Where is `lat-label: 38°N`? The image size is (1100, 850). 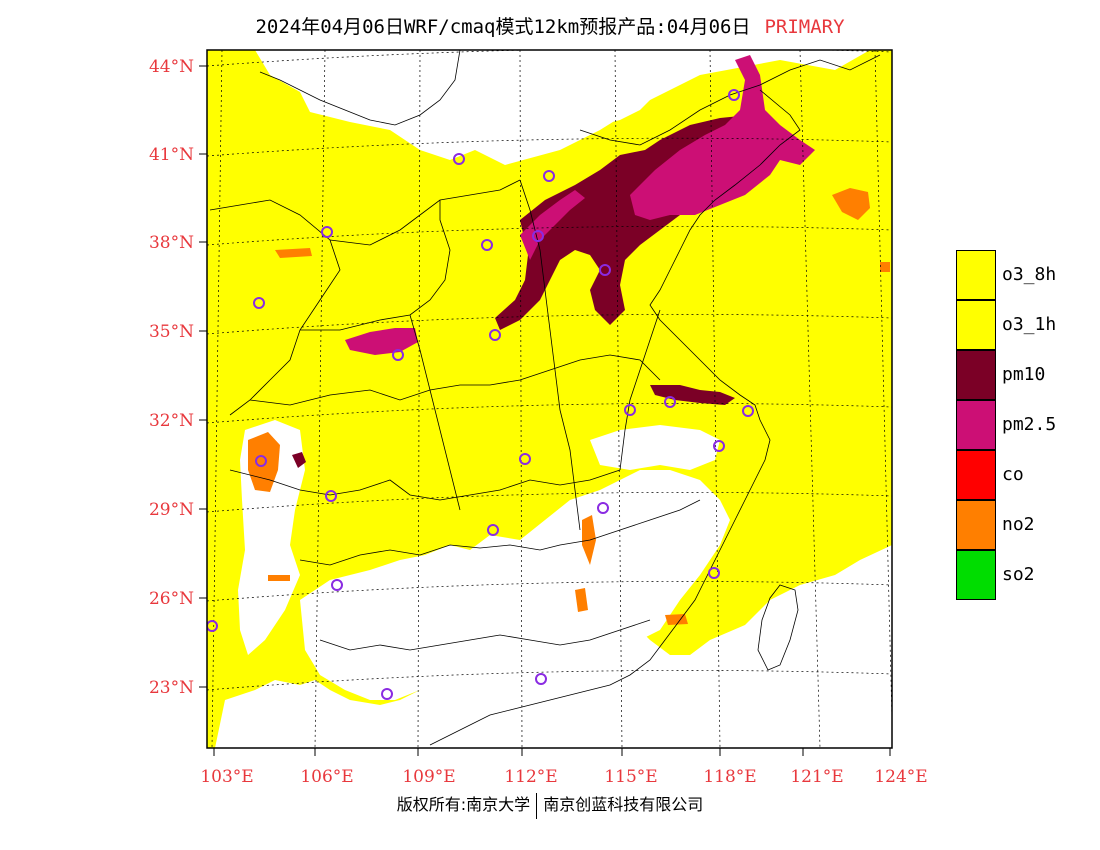 lat-label: 38°N is located at coordinates (171, 243).